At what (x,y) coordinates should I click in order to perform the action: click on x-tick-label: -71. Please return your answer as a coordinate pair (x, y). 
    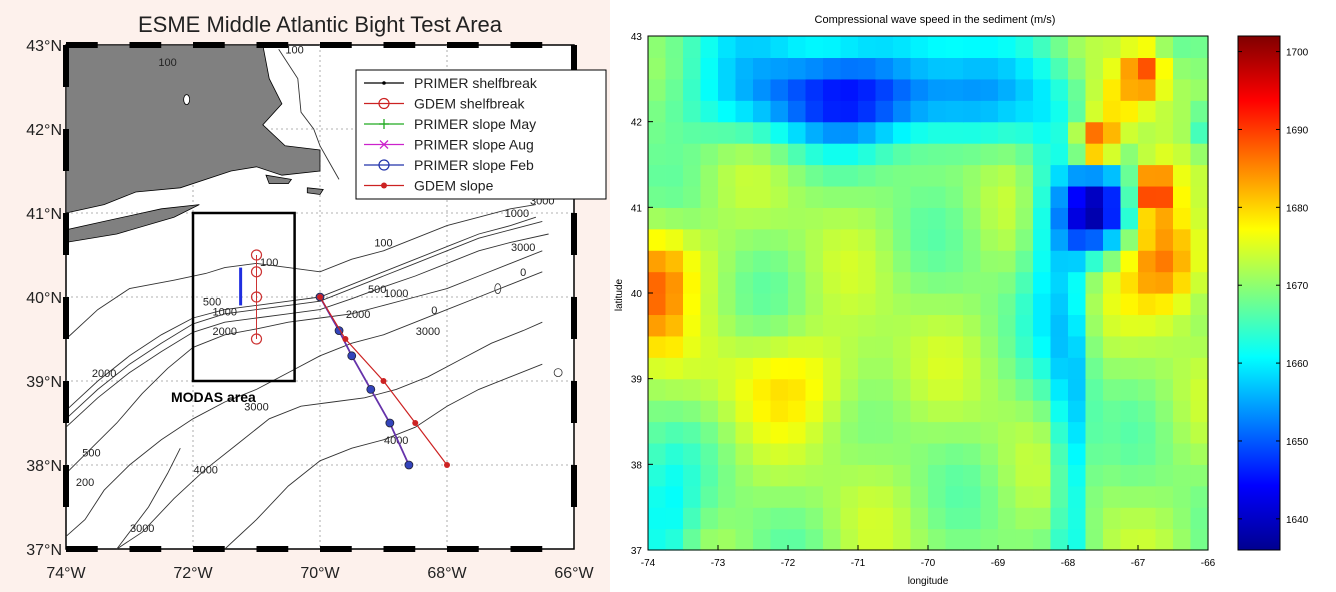
    Looking at the image, I should click on (858, 563).